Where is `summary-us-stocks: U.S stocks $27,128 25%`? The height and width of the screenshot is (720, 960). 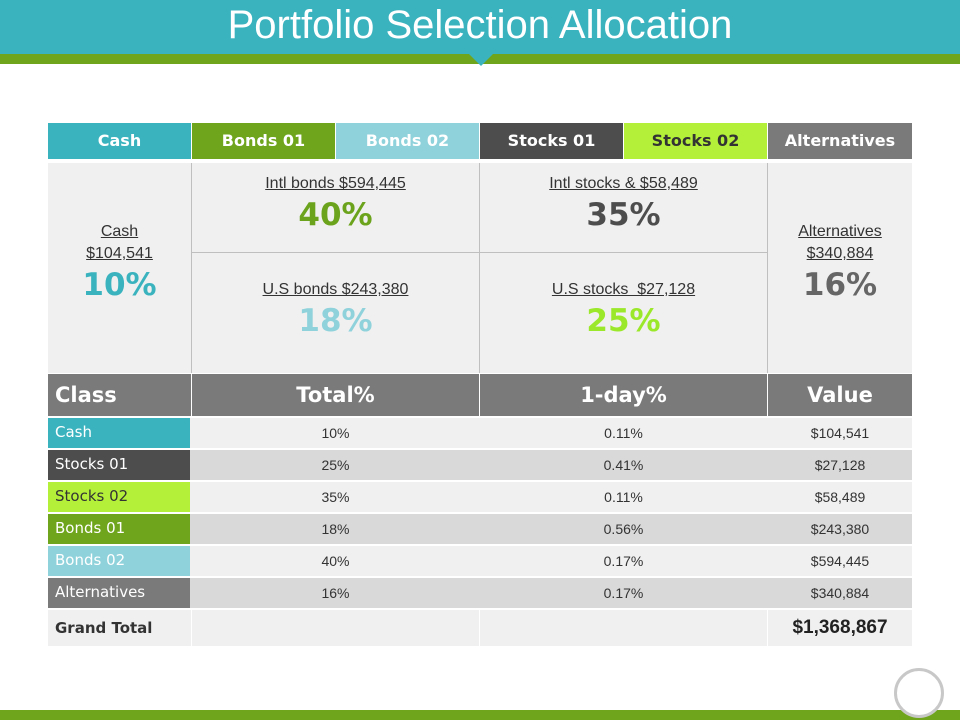
summary-us-stocks: U.S stocks $27,128 25% is located at coordinates (623, 310).